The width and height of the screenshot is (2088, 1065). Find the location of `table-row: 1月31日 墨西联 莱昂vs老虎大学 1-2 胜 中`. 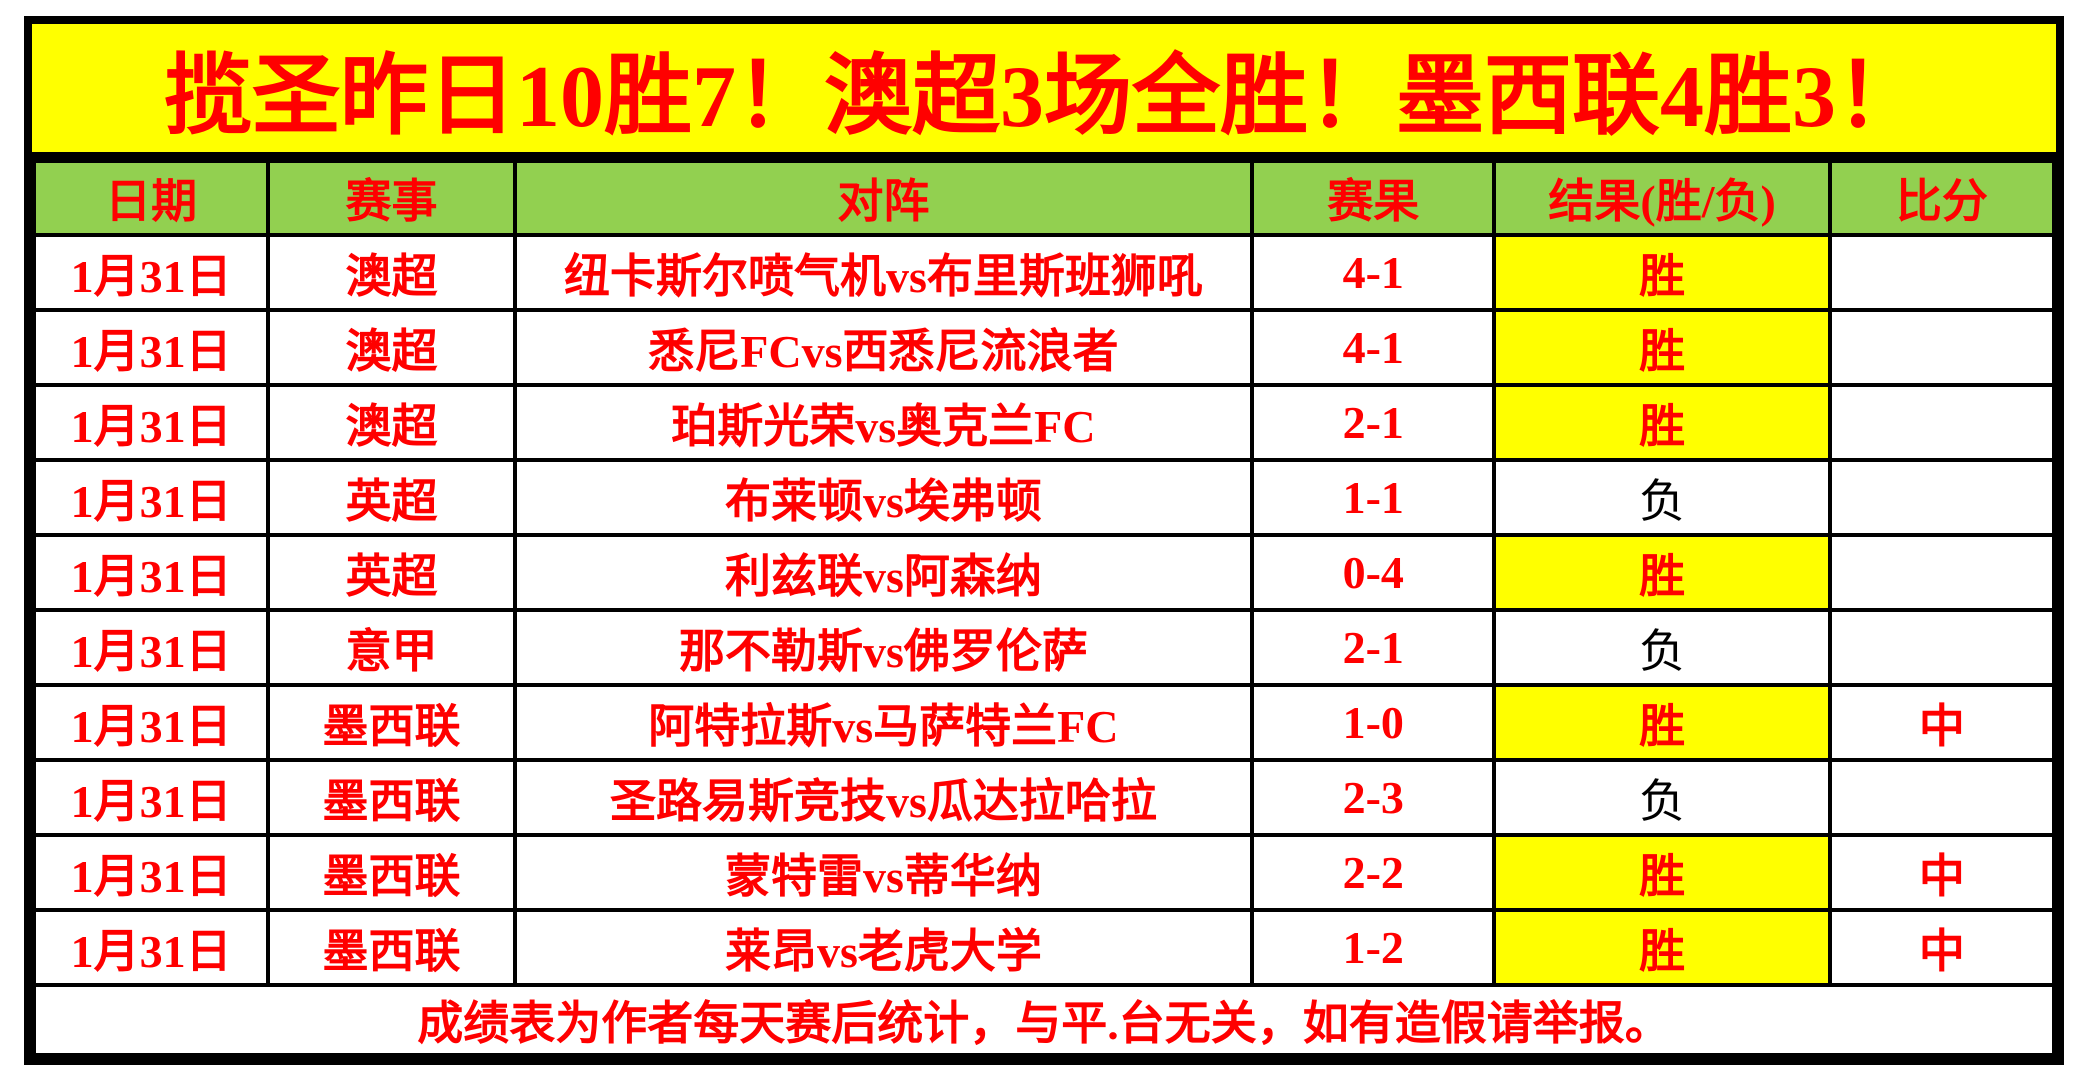

table-row: 1月31日 墨西联 莱昂vs老虎大学 1-2 胜 中 is located at coordinates (1044, 947).